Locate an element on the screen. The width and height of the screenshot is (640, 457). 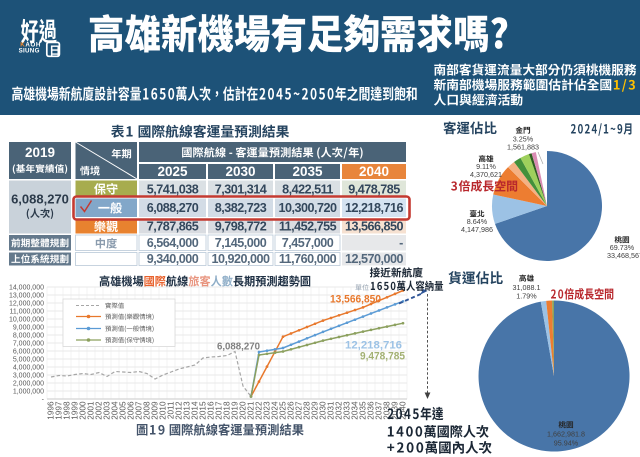
svg-text: 11,000,000 is located at coordinates (26, 311).